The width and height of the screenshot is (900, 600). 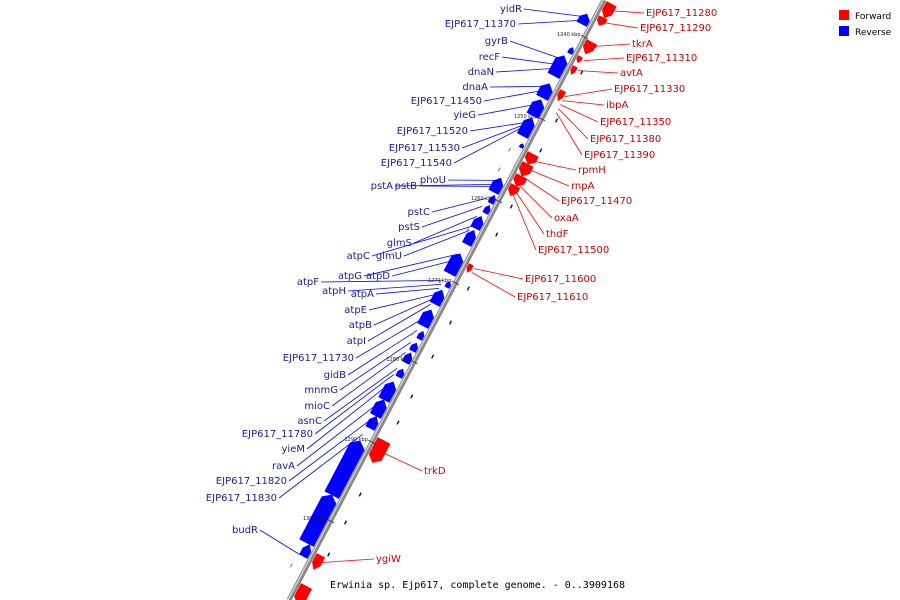 I want to click on reverse-gene-label: recF, so click(x=490, y=57).